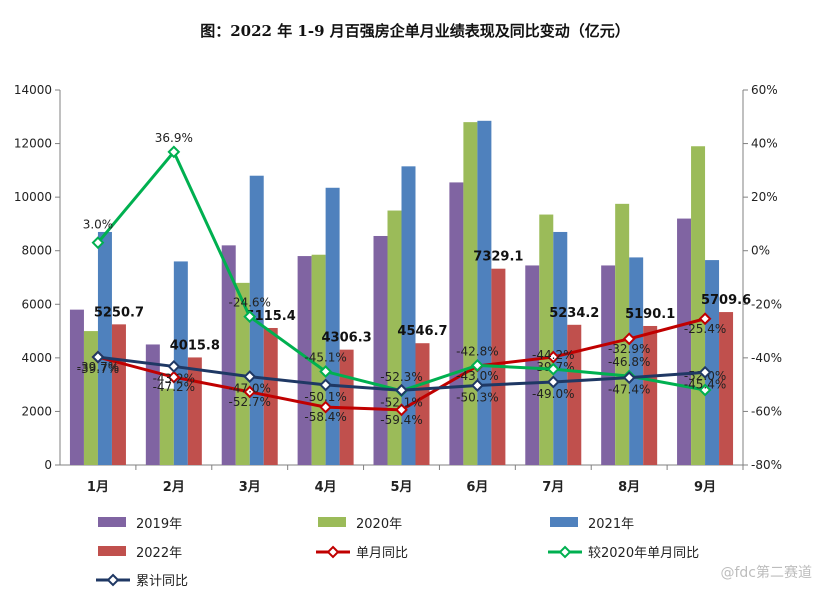  What do you see at coordinates (477, 351) in the screenshot?
I see `line-data-label: -42.8%` at bounding box center [477, 351].